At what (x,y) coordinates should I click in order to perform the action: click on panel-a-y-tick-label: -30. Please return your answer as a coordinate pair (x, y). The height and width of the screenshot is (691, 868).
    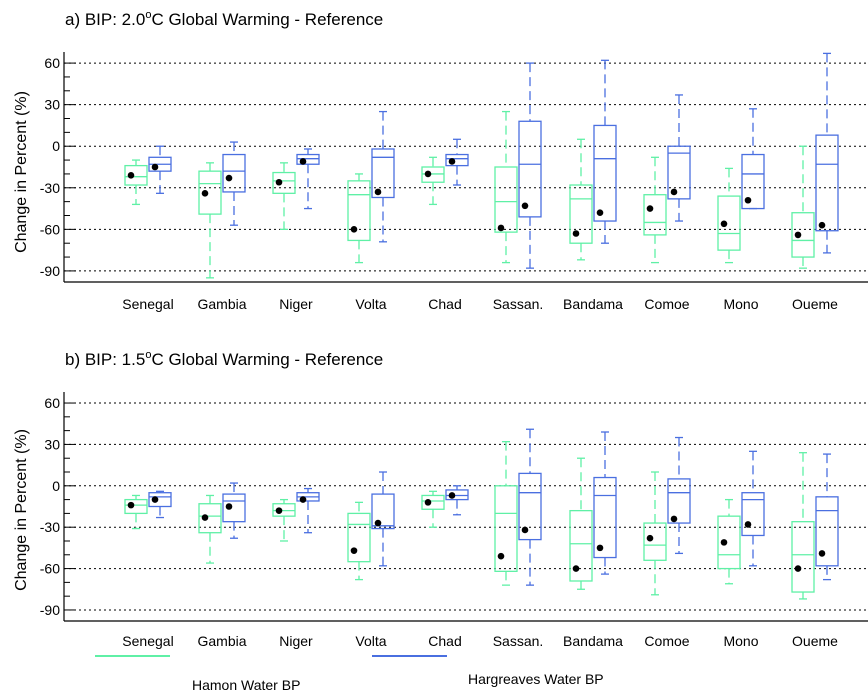
    Looking at the image, I should click on (50, 188).